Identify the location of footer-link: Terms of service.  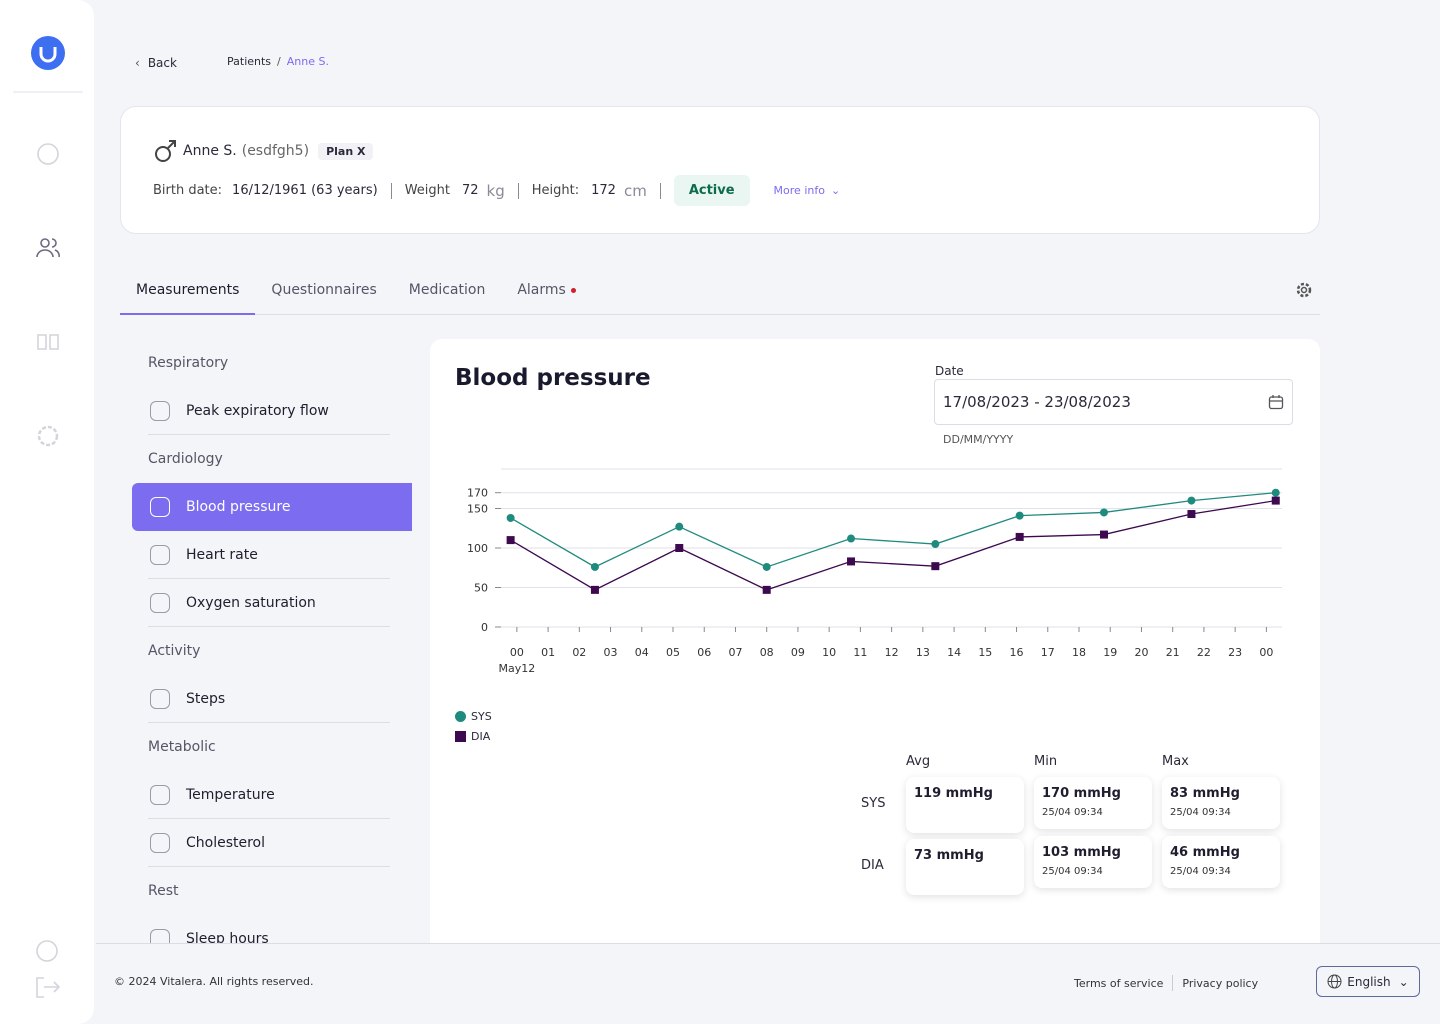
(1119, 983).